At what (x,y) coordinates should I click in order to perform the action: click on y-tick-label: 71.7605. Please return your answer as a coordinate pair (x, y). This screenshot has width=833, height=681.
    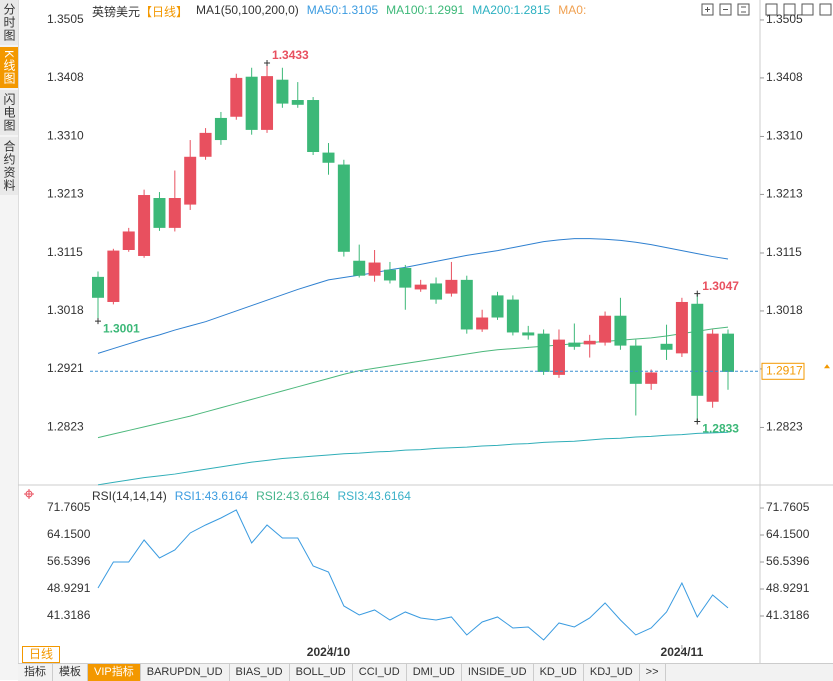
    Looking at the image, I should click on (788, 507).